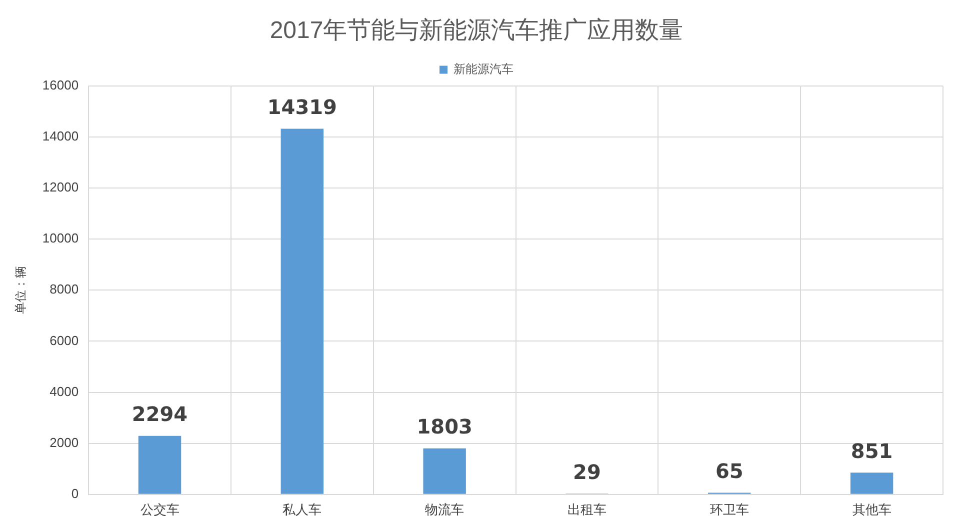 The height and width of the screenshot is (531, 958). What do you see at coordinates (444, 509) in the screenshot?
I see `x-tick-label: 物流车` at bounding box center [444, 509].